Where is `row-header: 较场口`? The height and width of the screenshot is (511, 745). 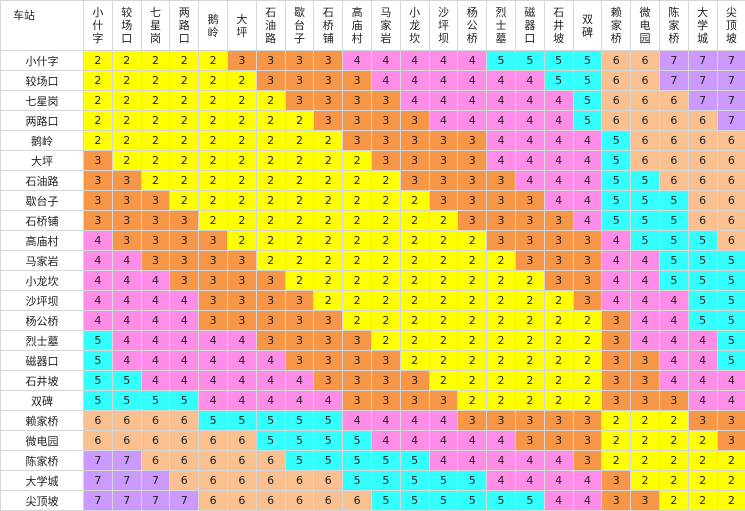
row-header: 较场口 is located at coordinates (42, 81).